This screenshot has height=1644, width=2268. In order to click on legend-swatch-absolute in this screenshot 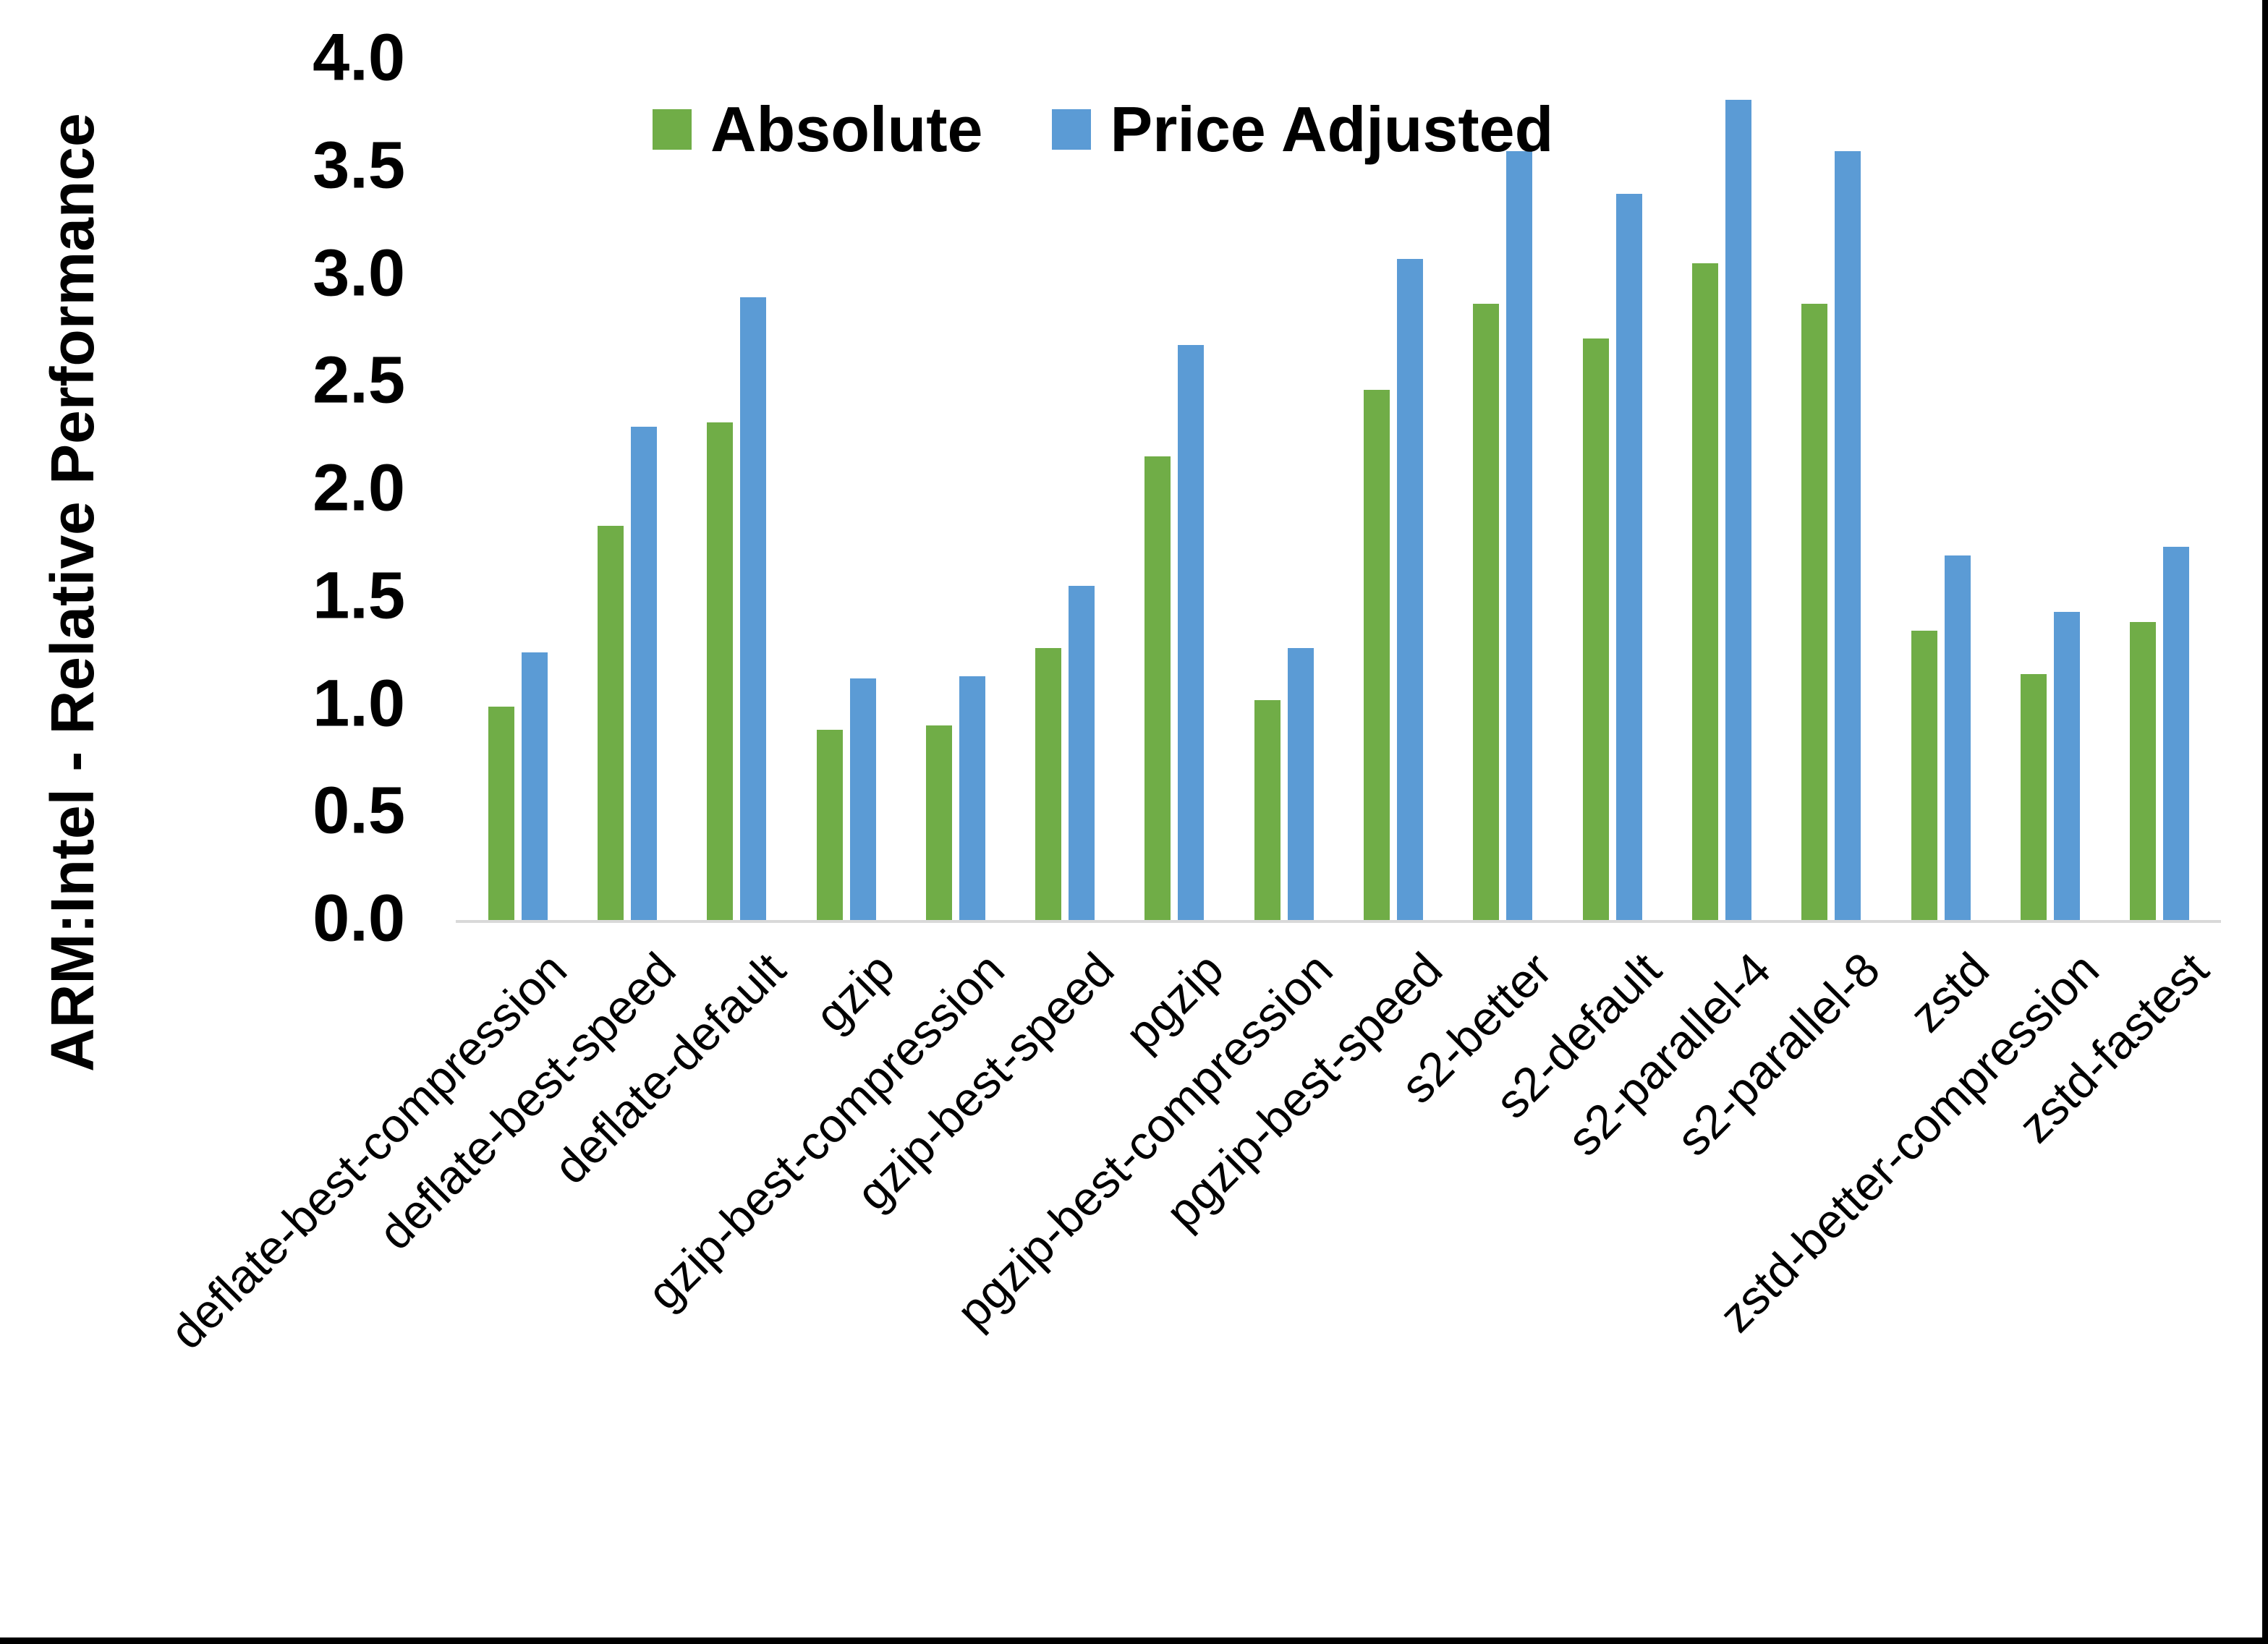, I will do `click(672, 129)`.